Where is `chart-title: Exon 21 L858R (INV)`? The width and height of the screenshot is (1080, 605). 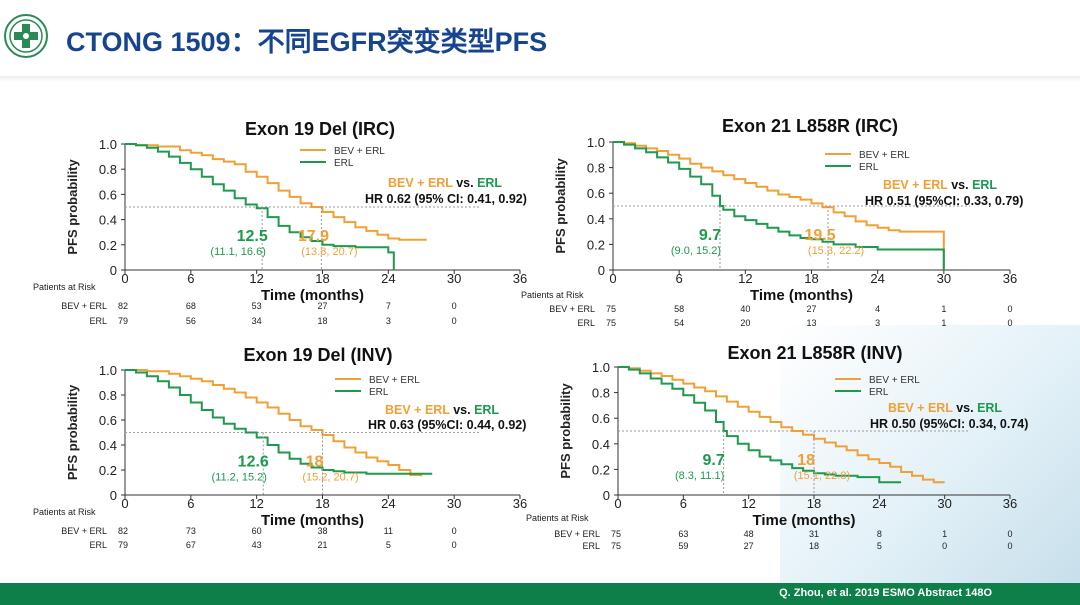
chart-title: Exon 21 L858R (INV) is located at coordinates (814, 353).